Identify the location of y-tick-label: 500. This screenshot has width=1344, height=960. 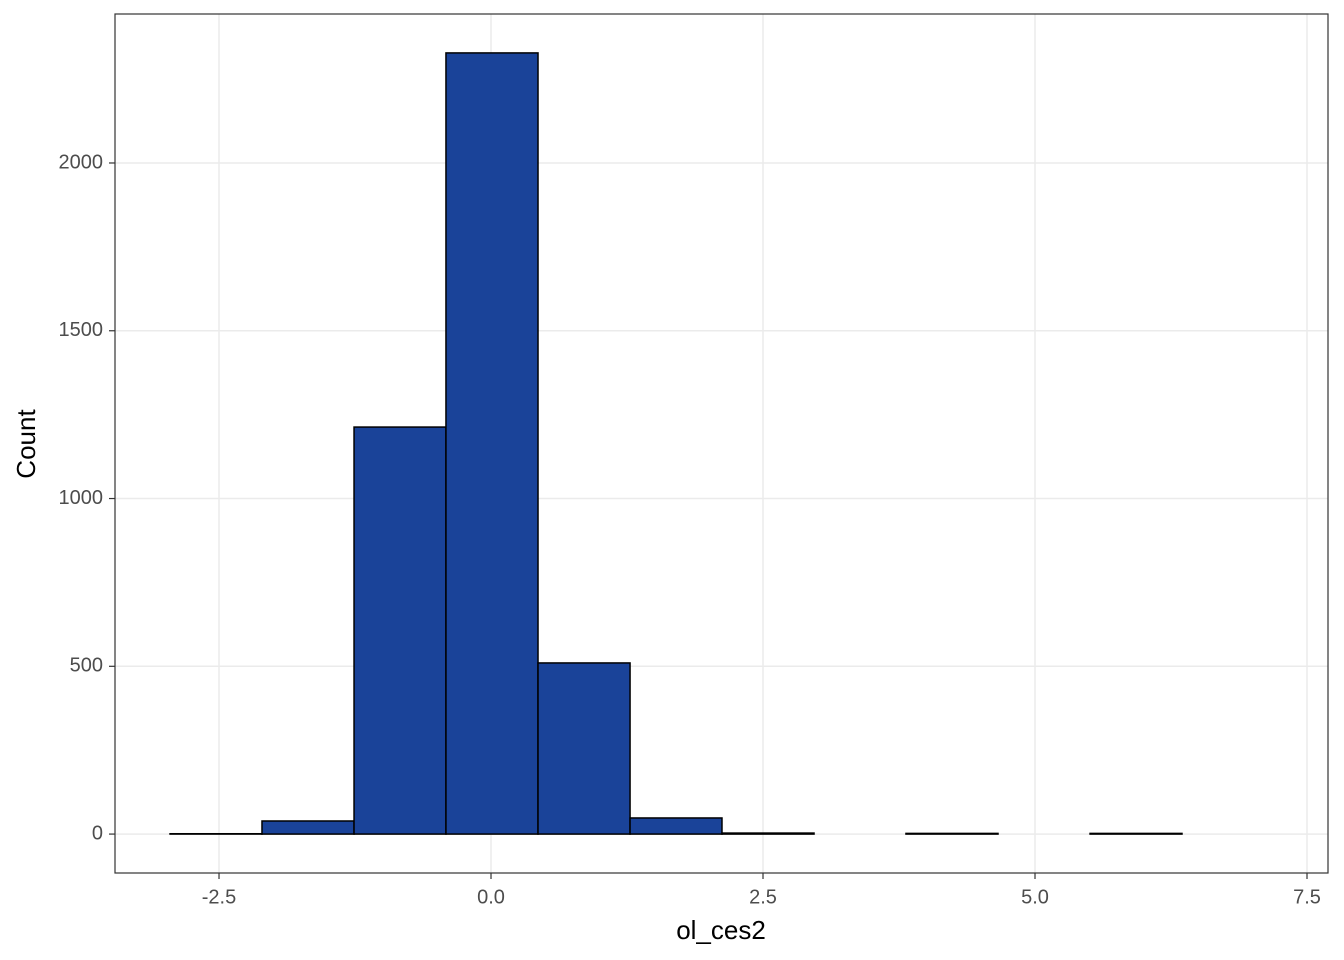
(86, 666).